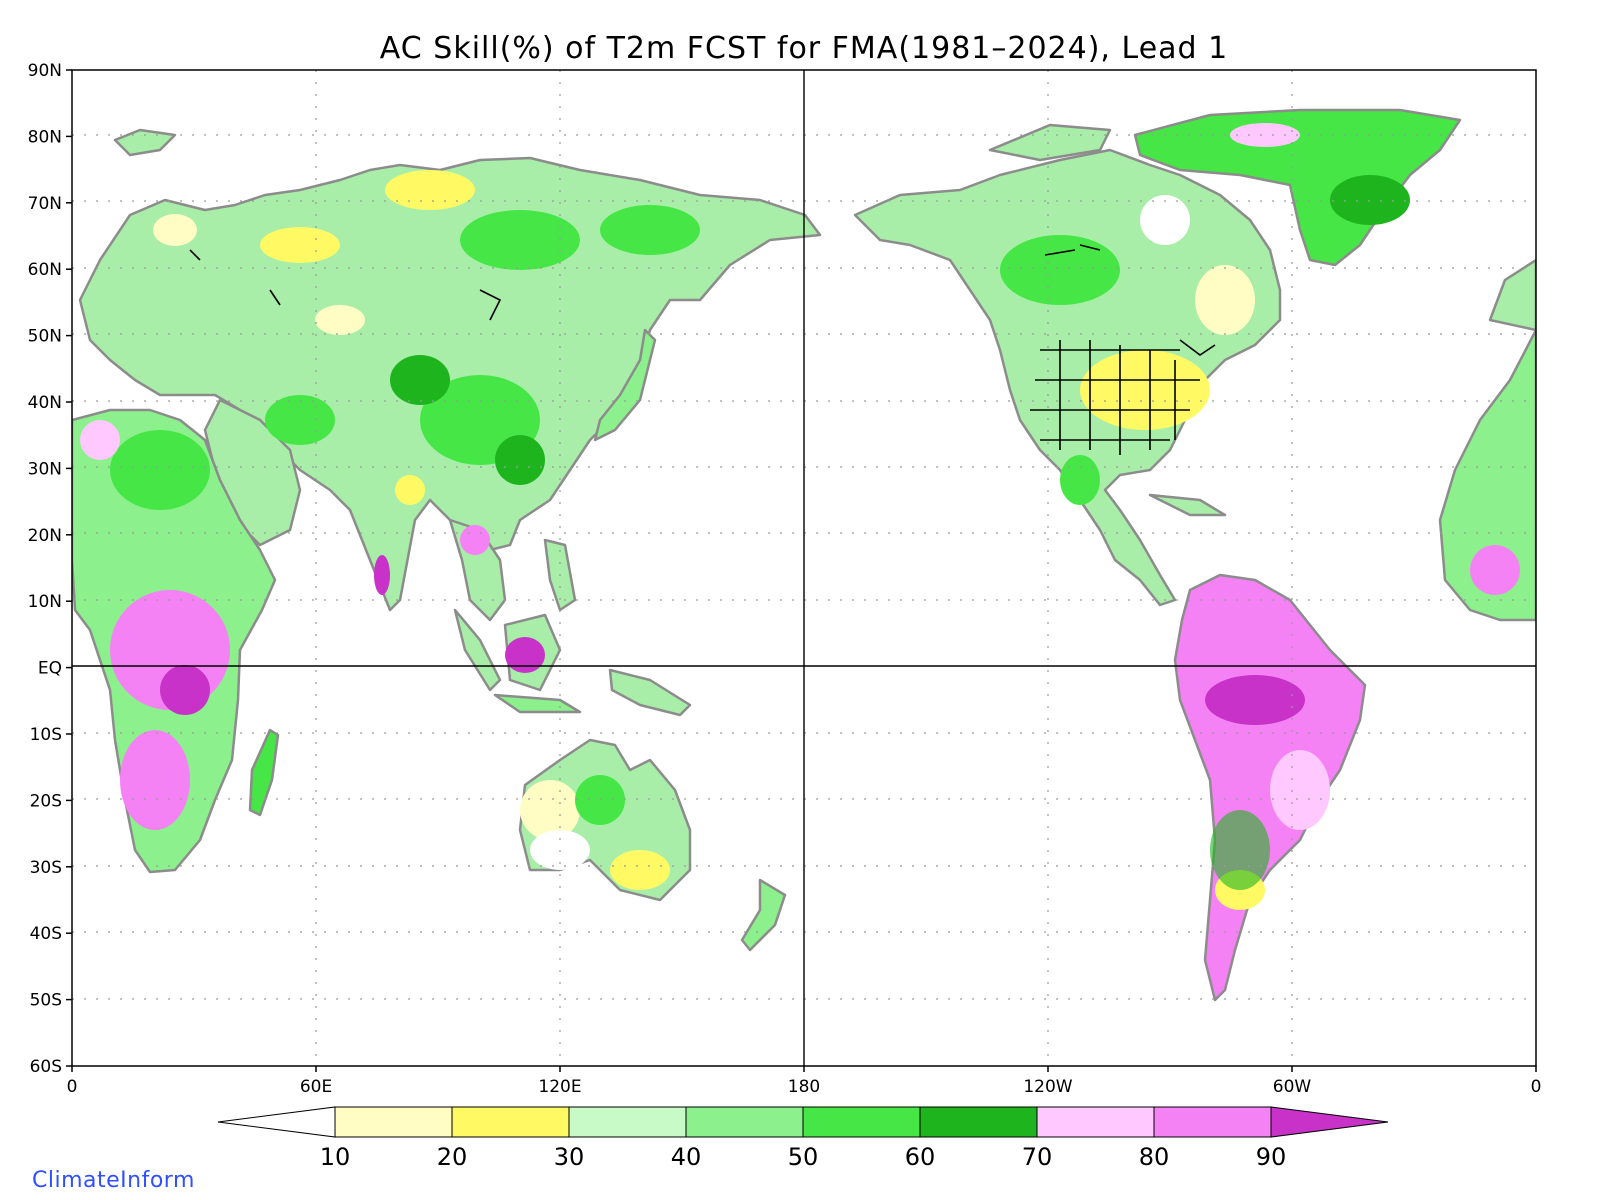 This screenshot has width=1600, height=1200. Describe the element at coordinates (50, 669) in the screenshot. I see `lat-tick-label: EQ` at that location.